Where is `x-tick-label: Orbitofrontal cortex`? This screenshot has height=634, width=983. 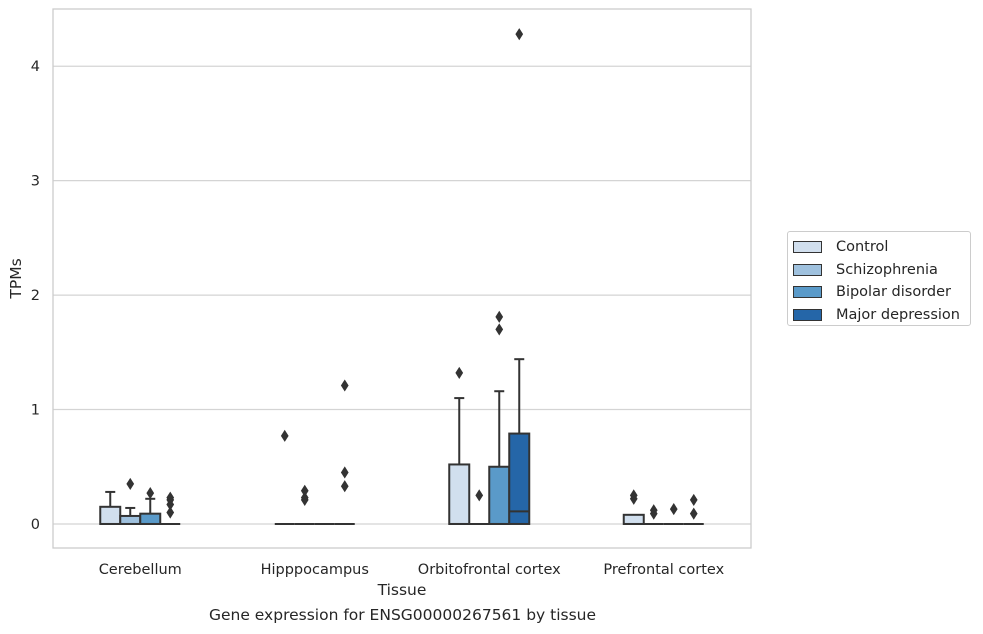
x-tick-label: Orbitofrontal cortex is located at coordinates (489, 570).